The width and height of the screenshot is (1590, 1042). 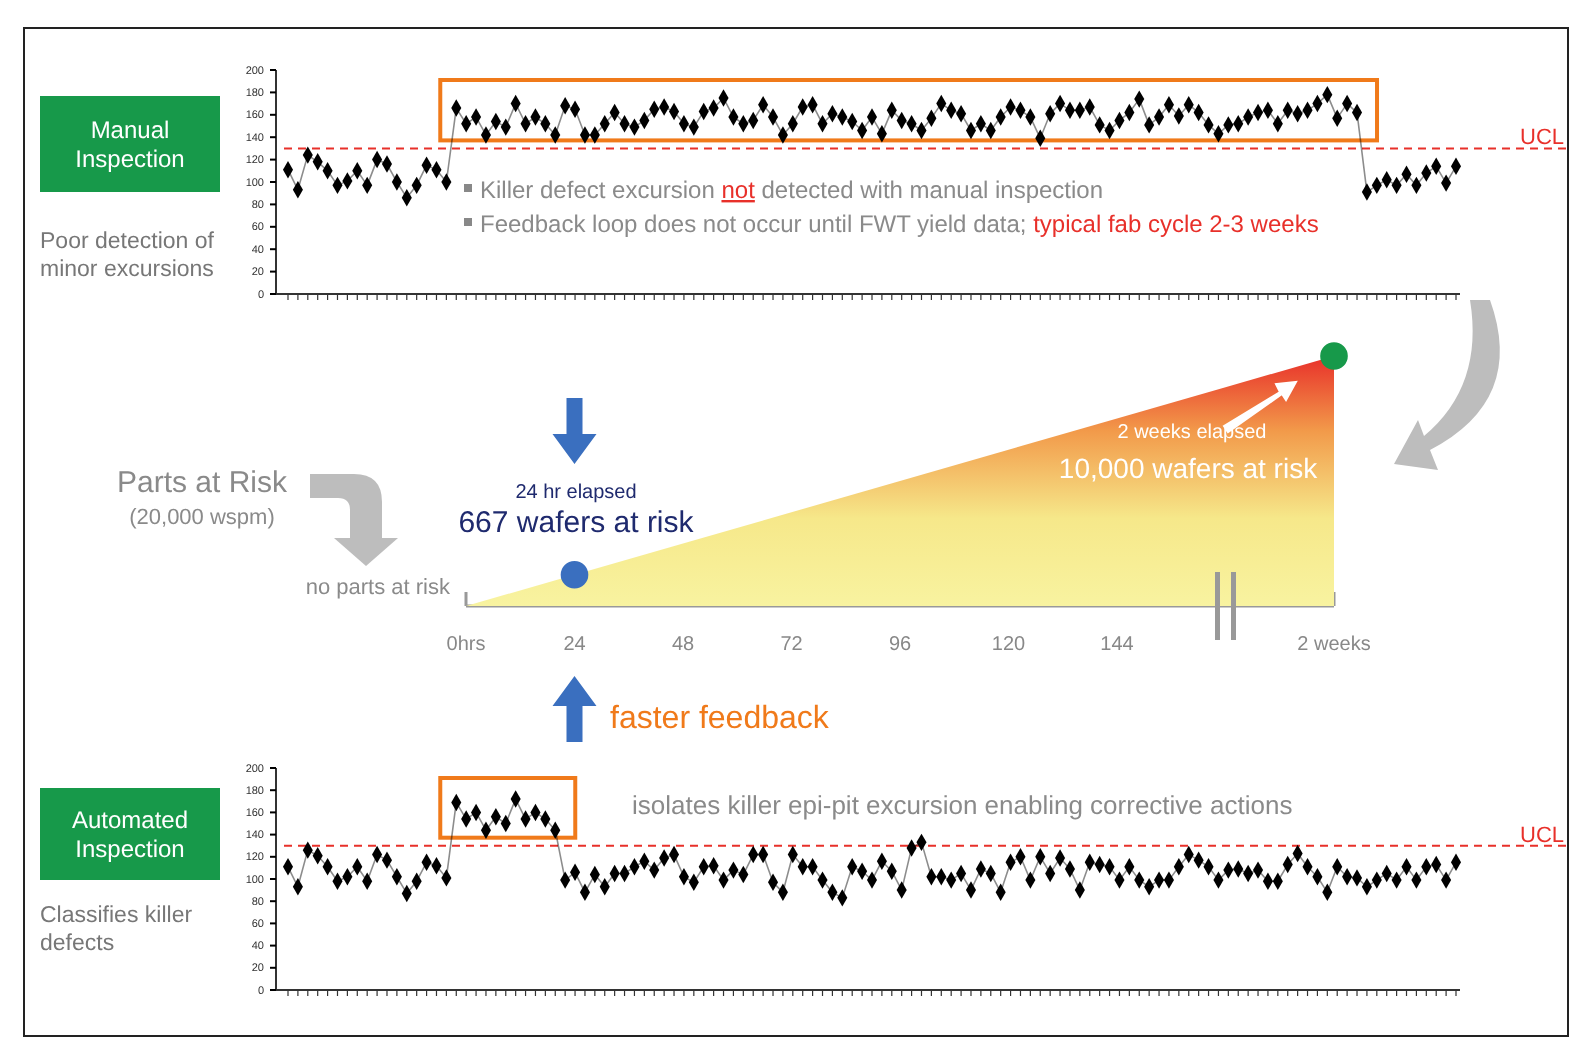 I want to click on annotation: Killer defect excursion, so click(x=601, y=190).